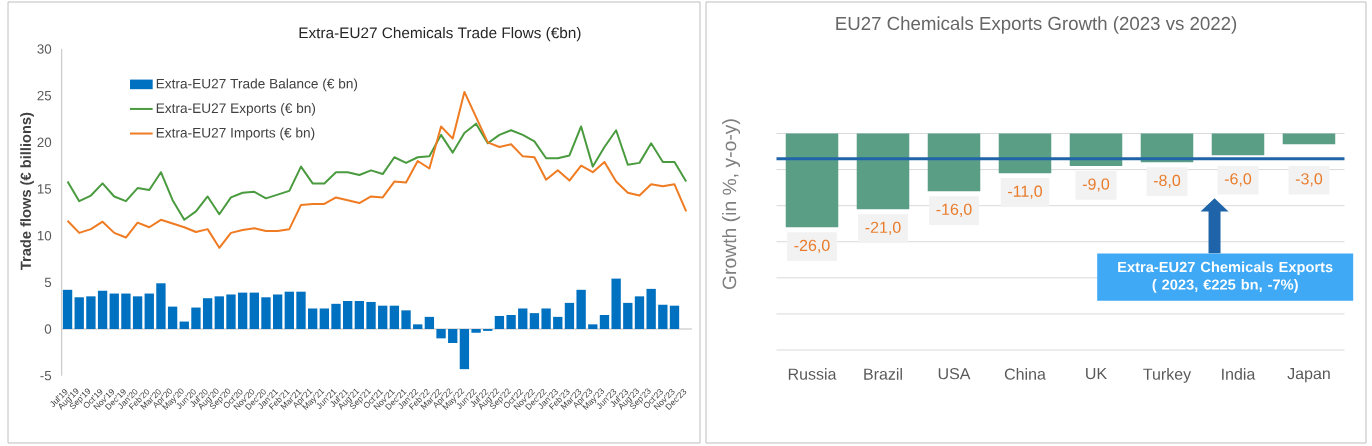  I want to click on data-label: -8,0, so click(1167, 181).